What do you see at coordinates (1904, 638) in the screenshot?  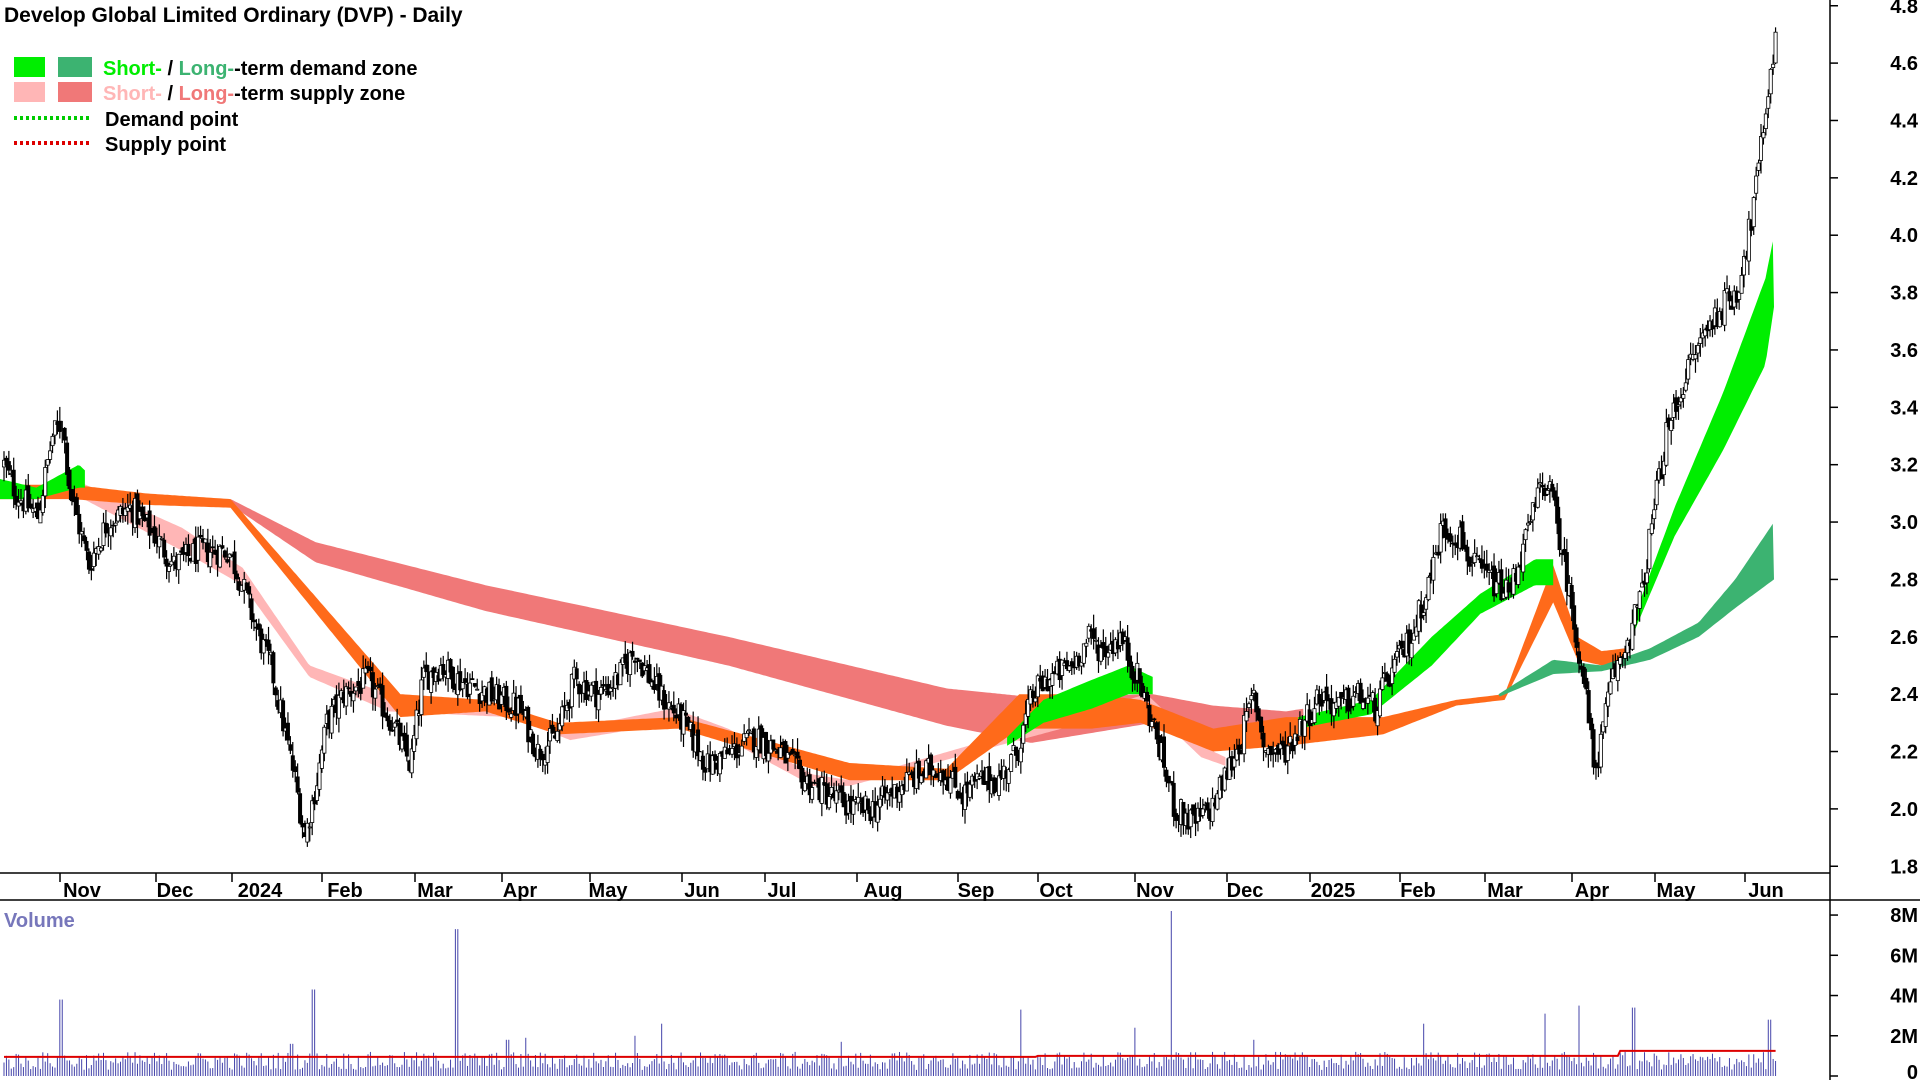 I see `y-tick-label: 2.6` at bounding box center [1904, 638].